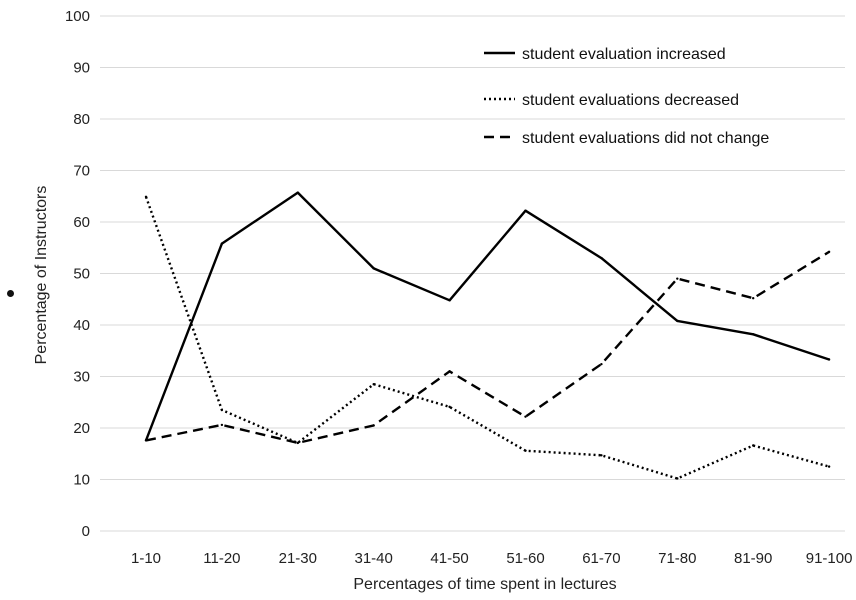 The width and height of the screenshot is (856, 600). I want to click on x-tick-label: 21-30, so click(298, 558).